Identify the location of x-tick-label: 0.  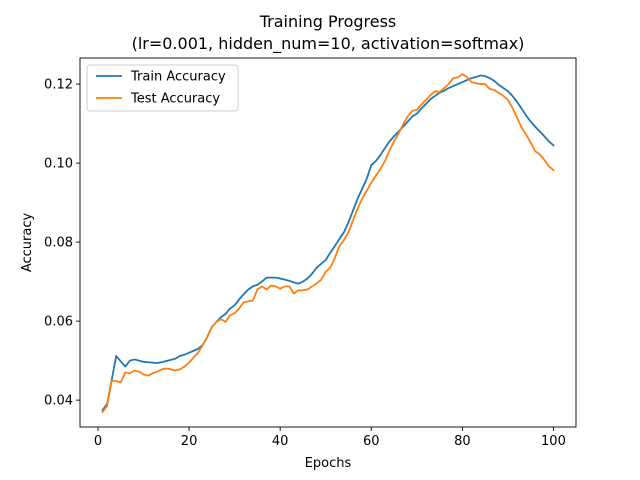
(98, 441).